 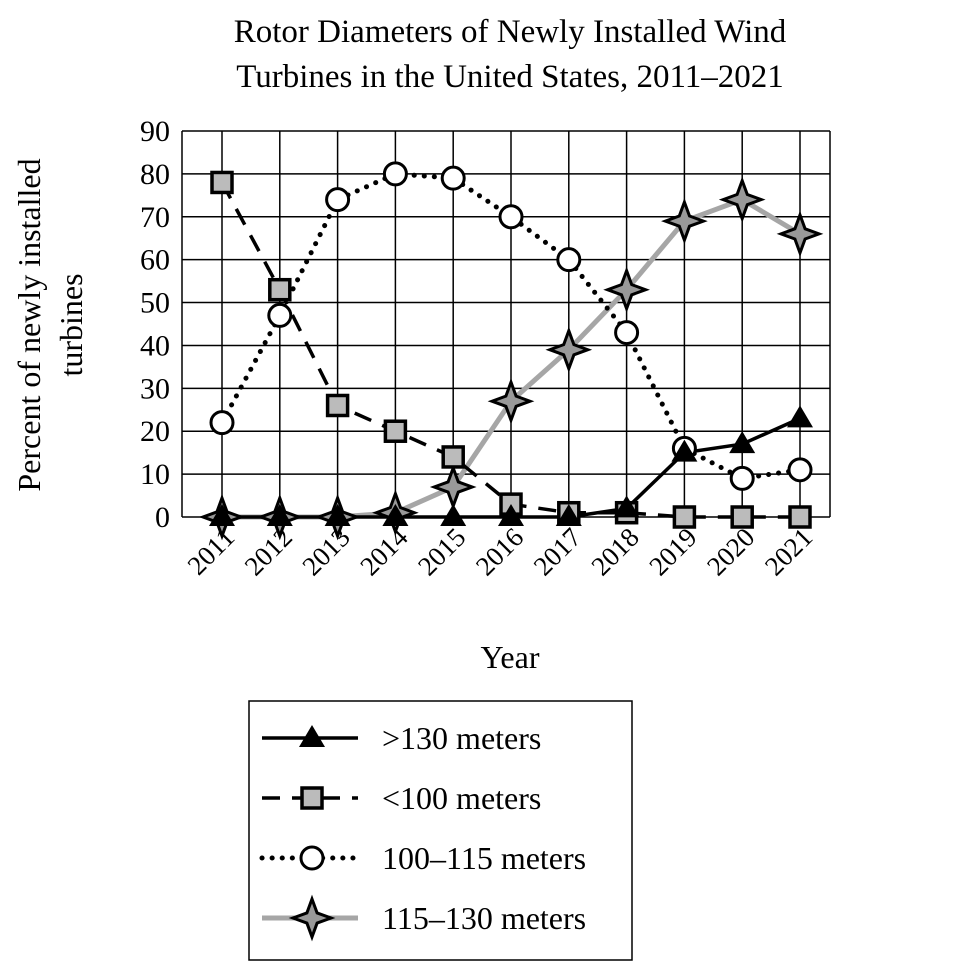 What do you see at coordinates (484, 858) in the screenshot?
I see `legend-label: 100–115 meters` at bounding box center [484, 858].